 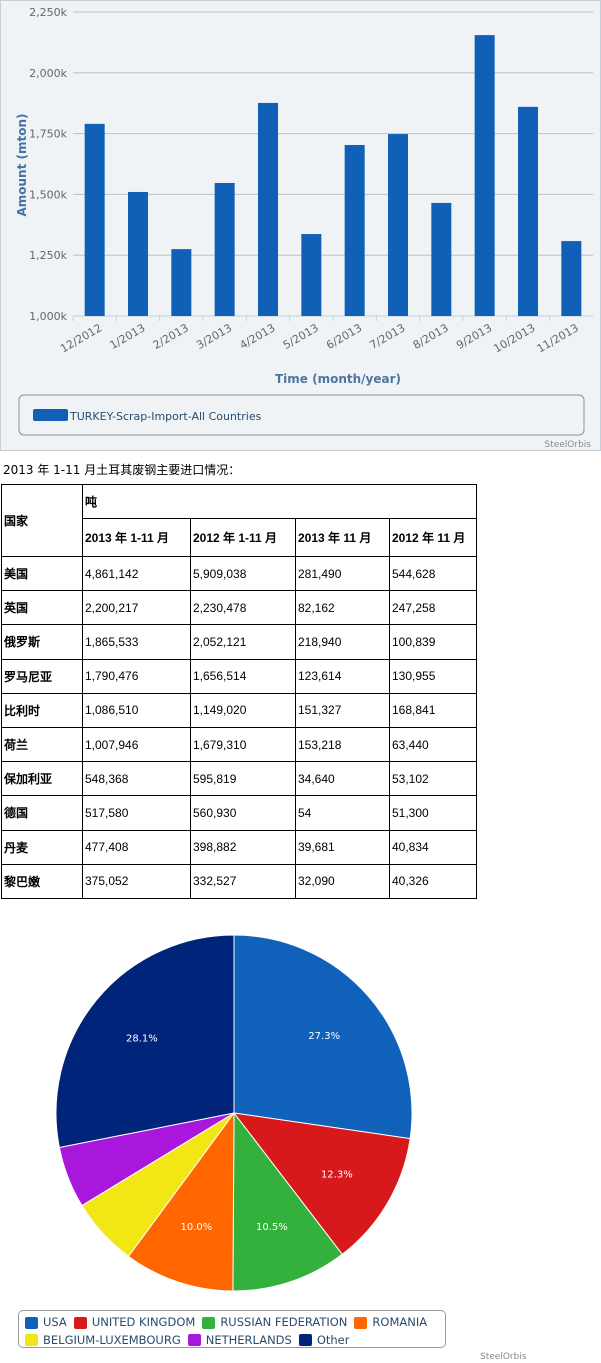 I want to click on y-tick-label: 1,000k, so click(x=48, y=316).